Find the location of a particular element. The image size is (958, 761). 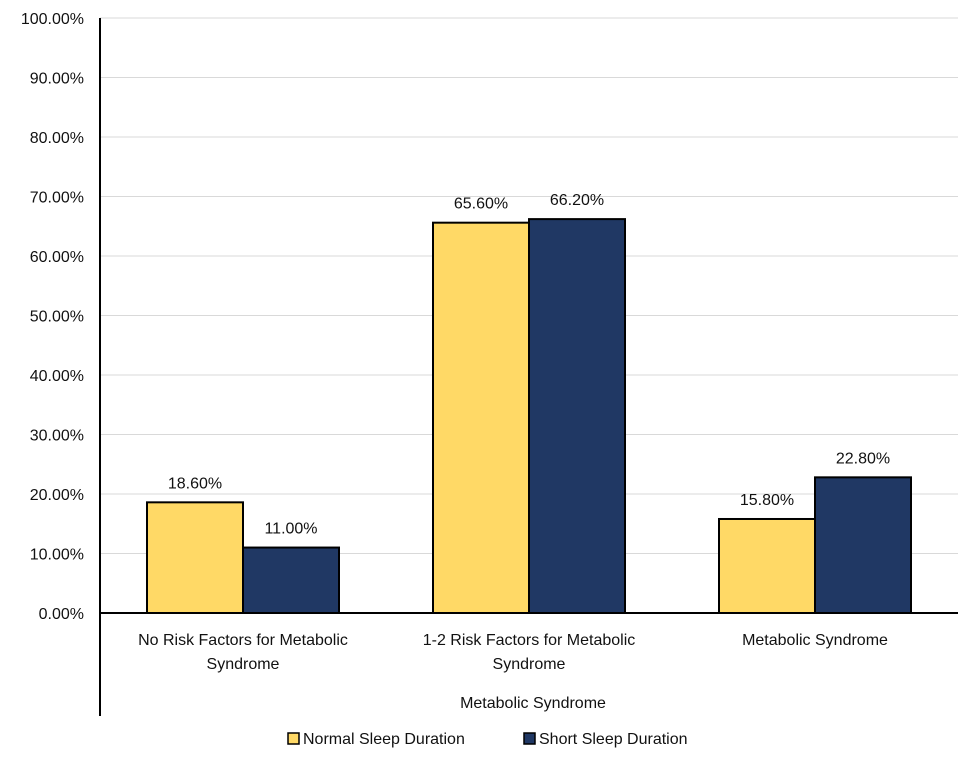

data-label: 11.00% is located at coordinates (290, 529).